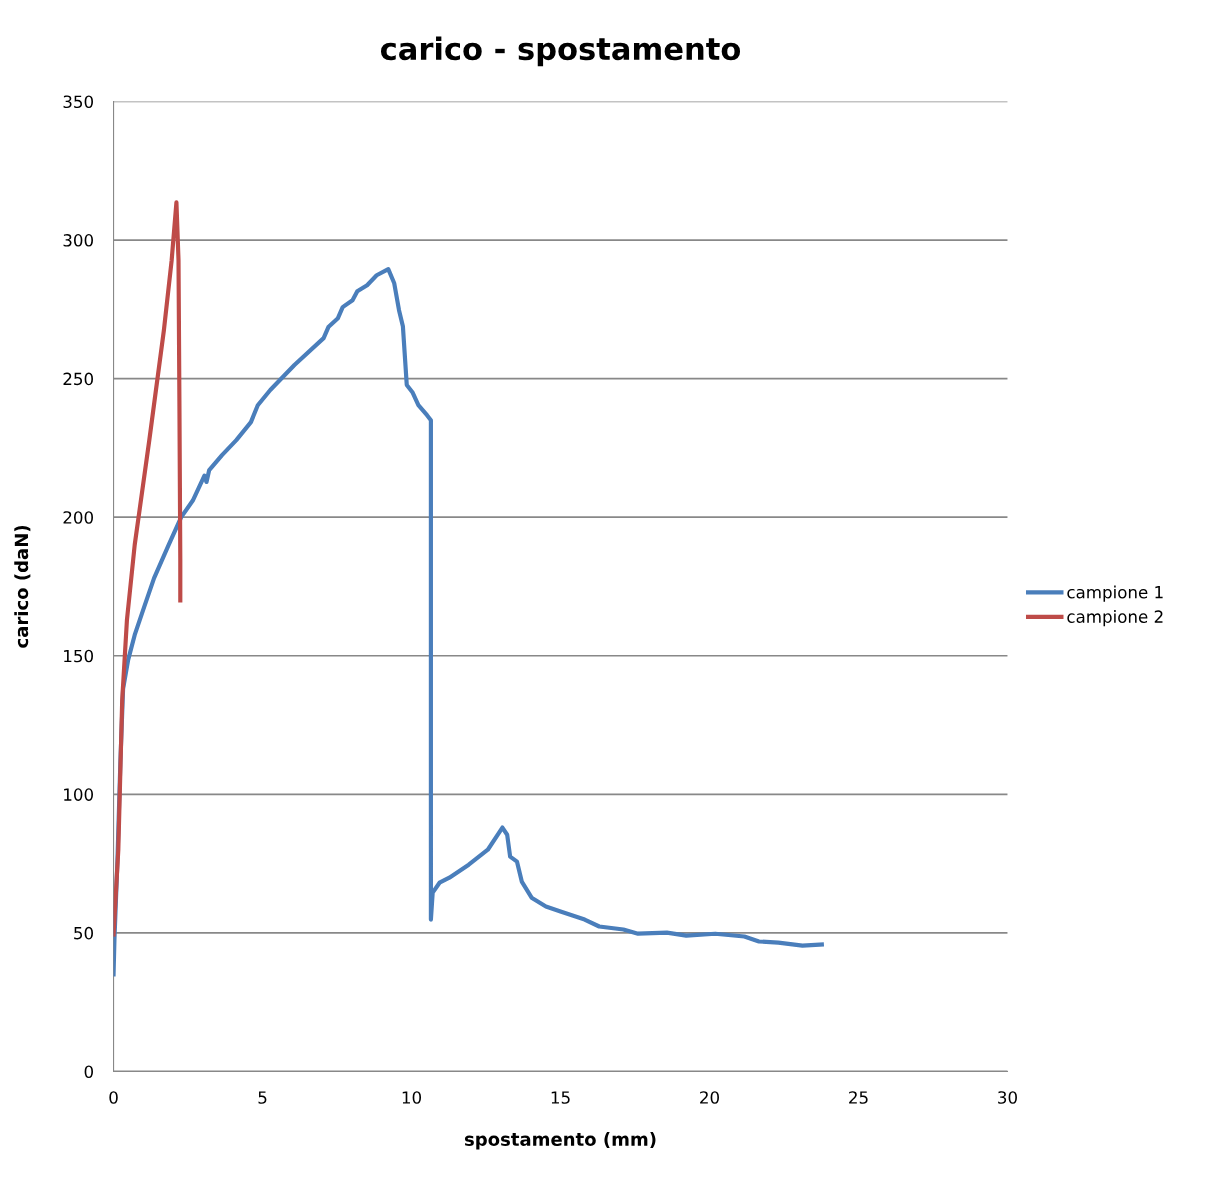 The width and height of the screenshot is (1208, 1180). Describe the element at coordinates (78, 240) in the screenshot. I see `y-tick-label: 300` at that location.